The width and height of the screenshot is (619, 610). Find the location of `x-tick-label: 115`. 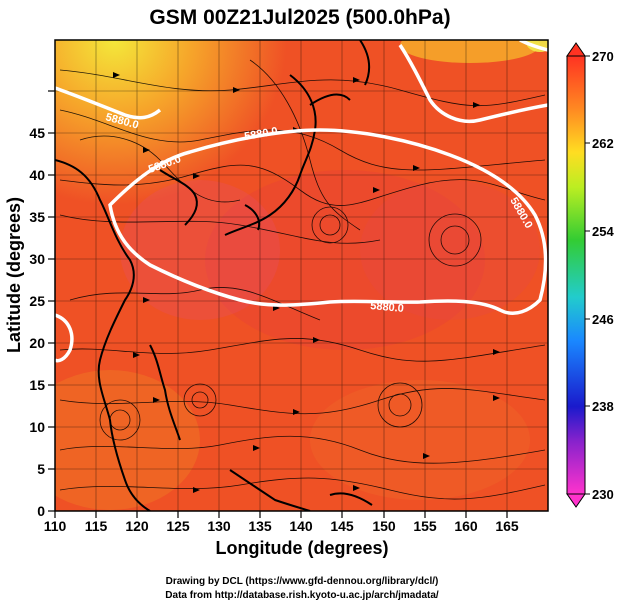

x-tick-label: 115 is located at coordinates (96, 526).